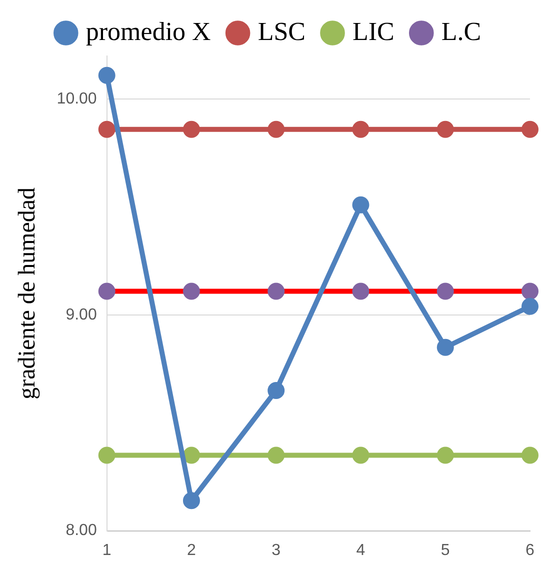 The height and width of the screenshot is (580, 550). I want to click on x-tick-label: 3, so click(276, 550).